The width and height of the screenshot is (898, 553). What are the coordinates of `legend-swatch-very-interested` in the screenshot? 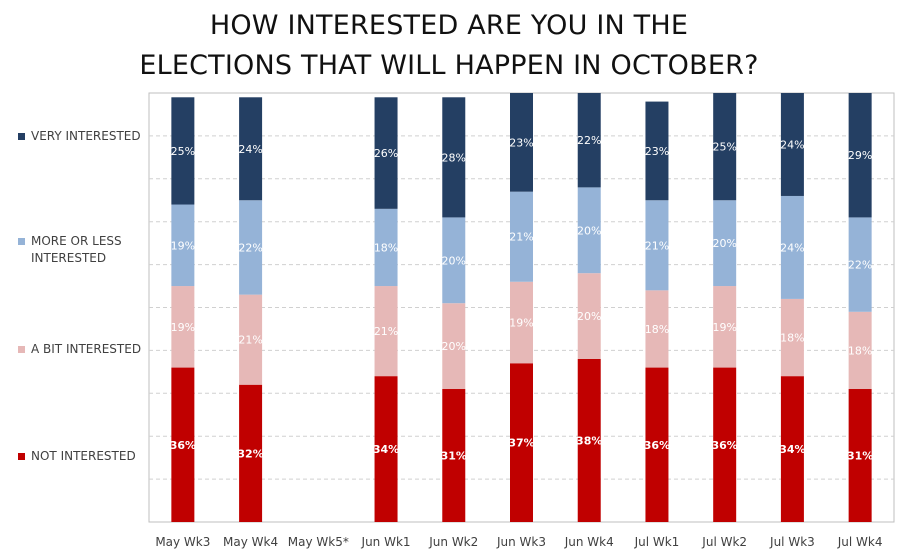 It's located at (21, 136).